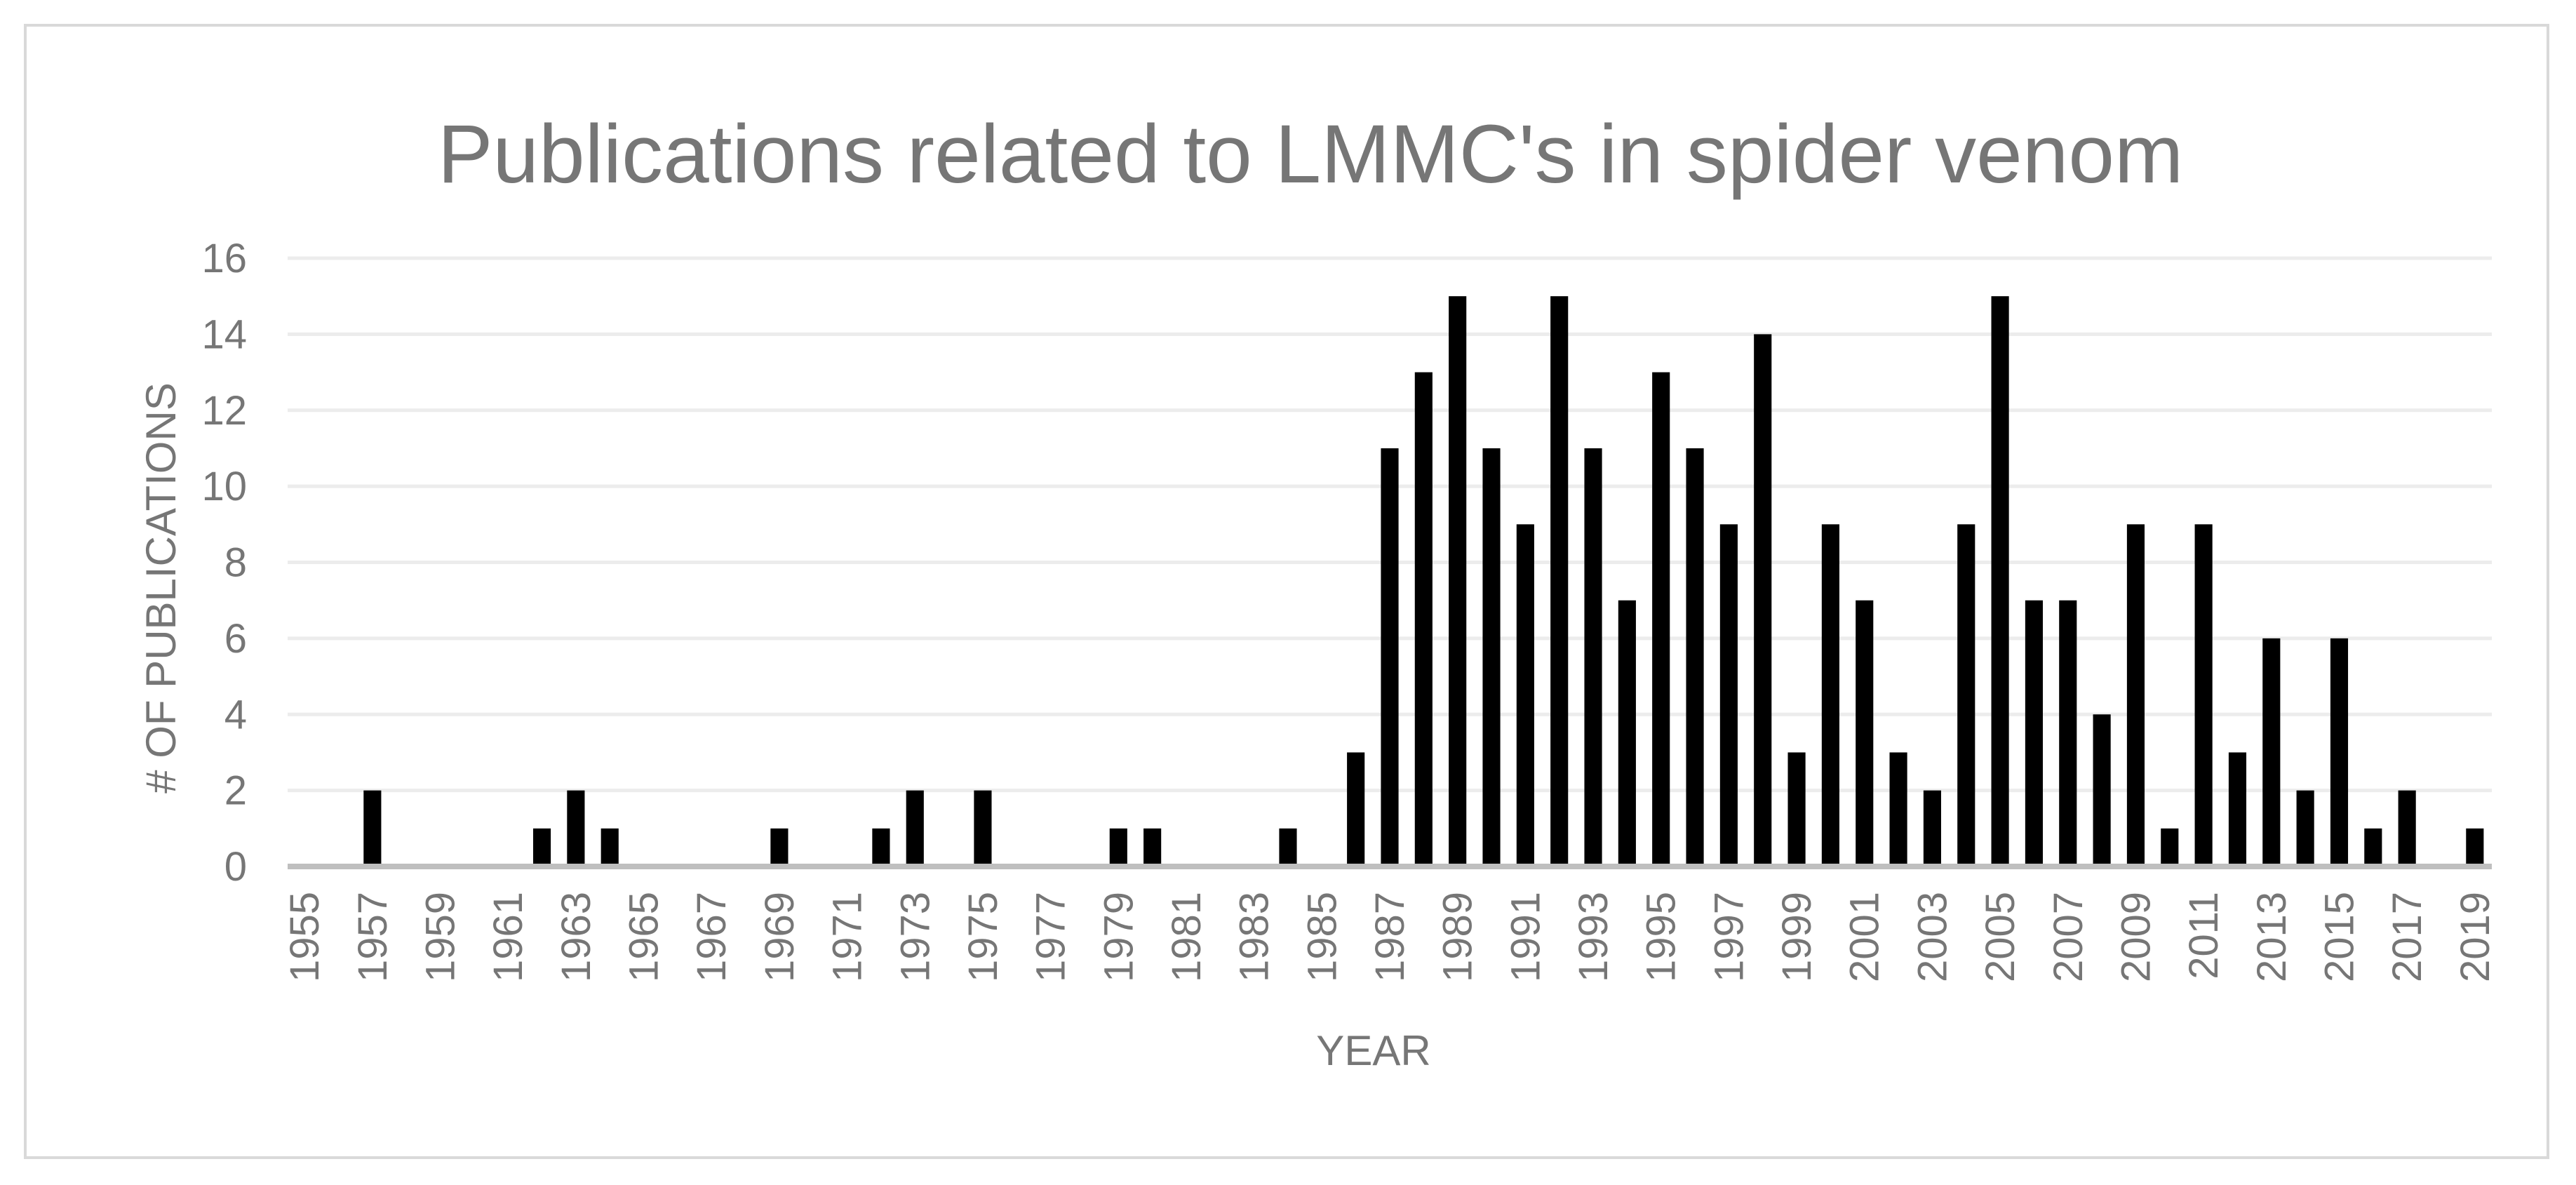 This screenshot has height=1185, width=2576. Describe the element at coordinates (1627, 733) in the screenshot. I see `bar-1994` at that location.